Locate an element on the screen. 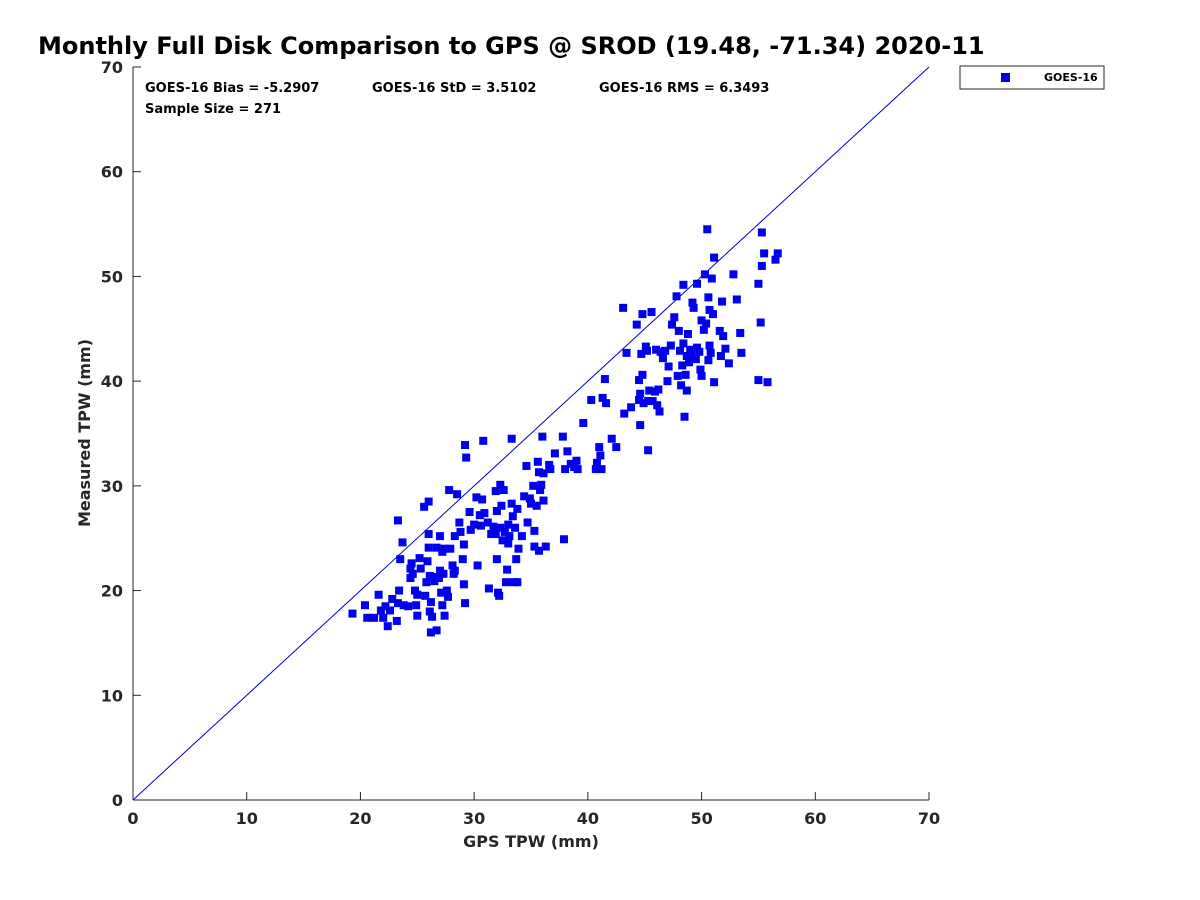 This screenshot has width=1200, height=900. x-tick-label: 40 is located at coordinates (588, 818).